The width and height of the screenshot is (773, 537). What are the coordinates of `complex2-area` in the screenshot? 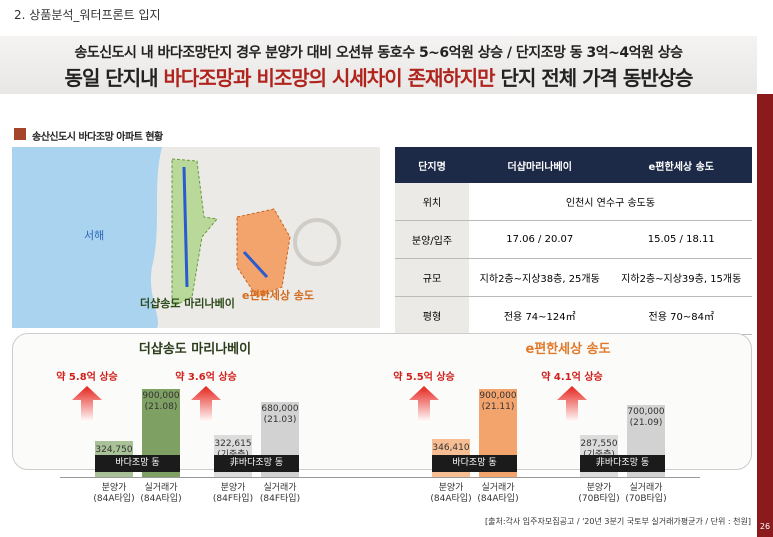 It's located at (263, 253).